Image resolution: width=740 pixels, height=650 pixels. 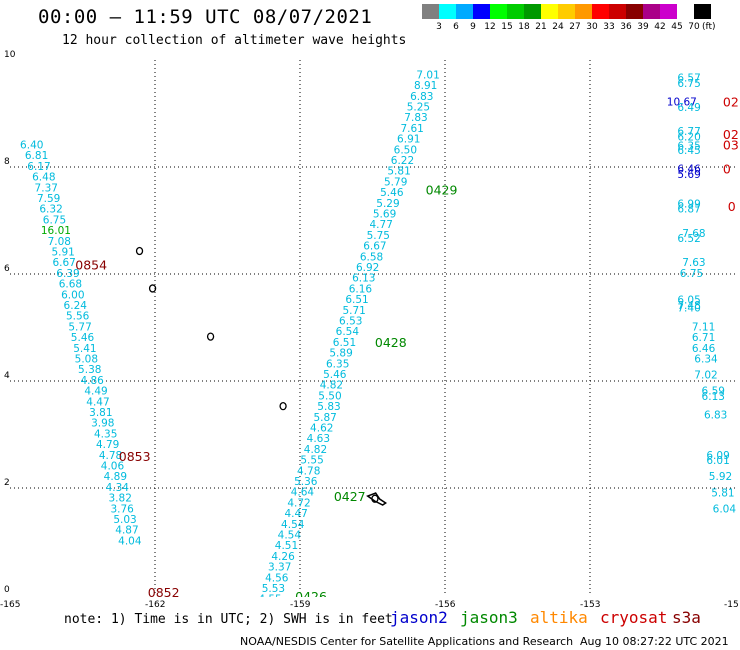 I want to click on swh-value: 6.24, so click(x=76, y=306).